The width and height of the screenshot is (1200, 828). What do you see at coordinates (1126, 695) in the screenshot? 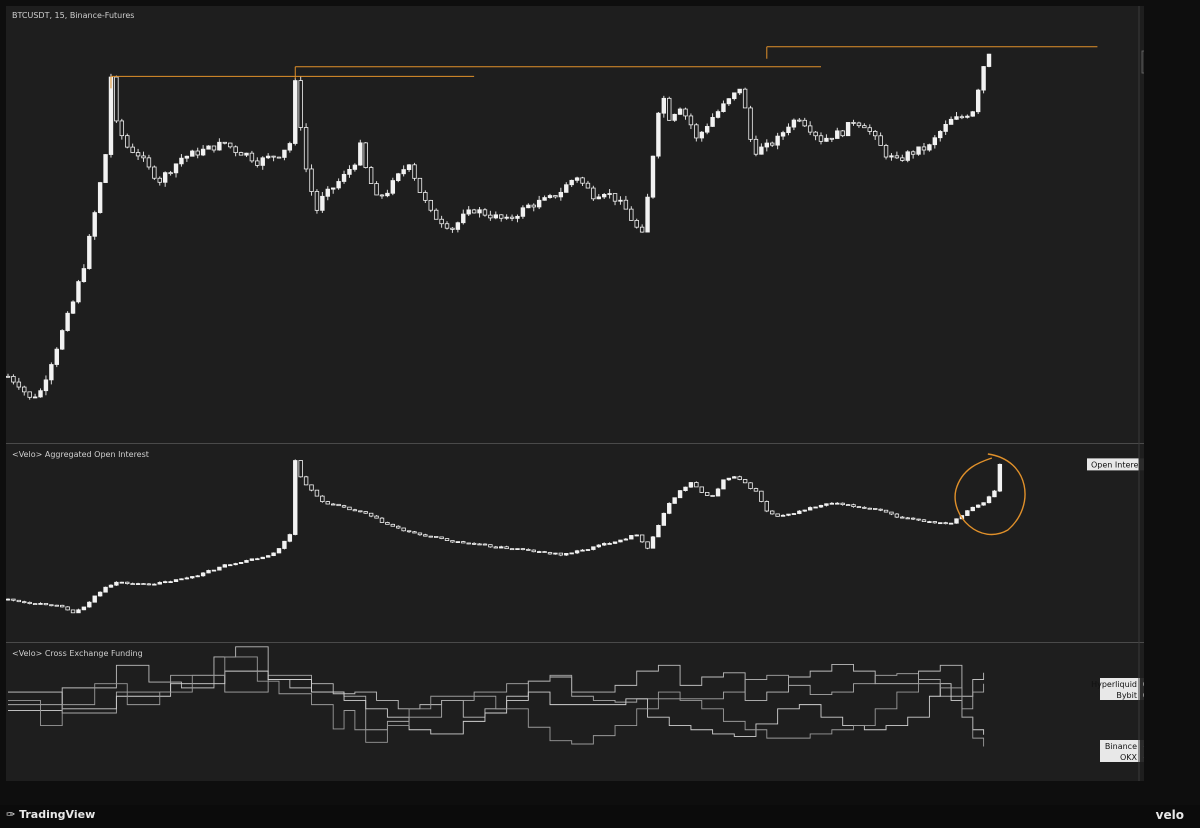
I see `funding-series-name: Bybit` at bounding box center [1126, 695].